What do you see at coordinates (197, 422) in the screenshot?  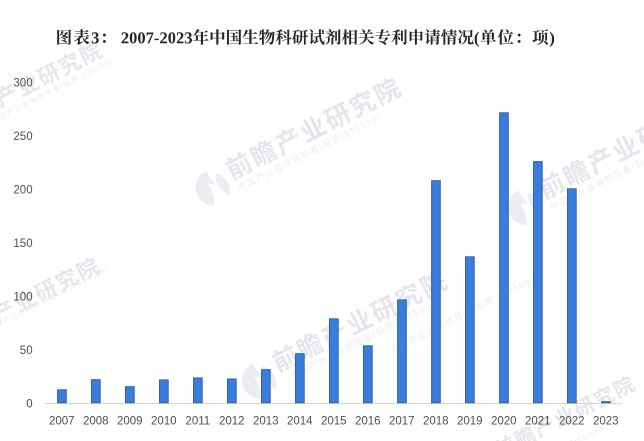 I see `svg-text: 2011` at bounding box center [197, 422].